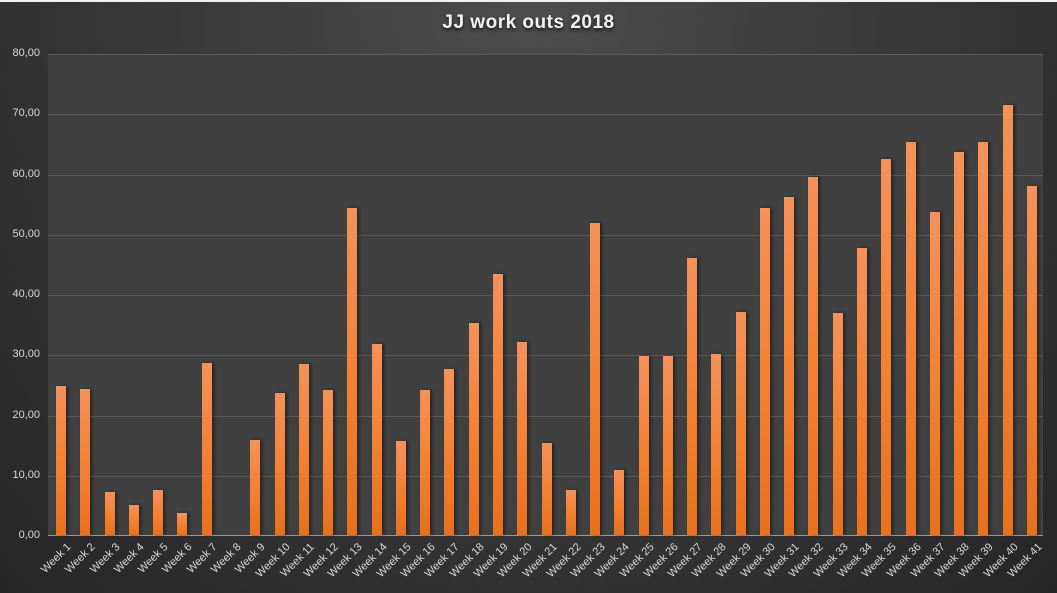  I want to click on y-tick-label: 70,00, so click(26, 113).